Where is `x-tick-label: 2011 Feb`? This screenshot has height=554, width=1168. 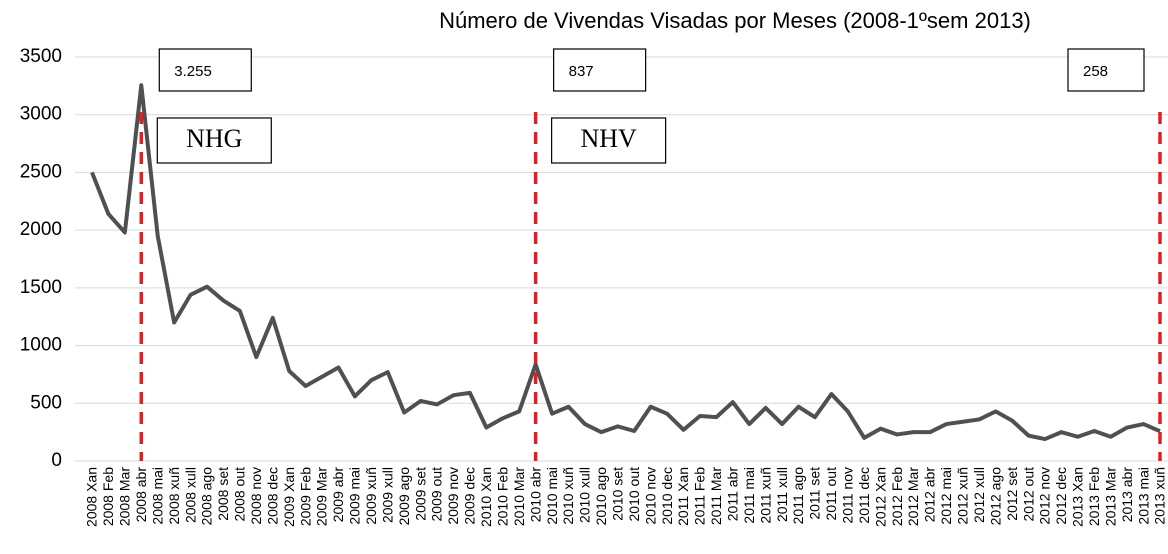 x-tick-label: 2011 Feb is located at coordinates (700, 496).